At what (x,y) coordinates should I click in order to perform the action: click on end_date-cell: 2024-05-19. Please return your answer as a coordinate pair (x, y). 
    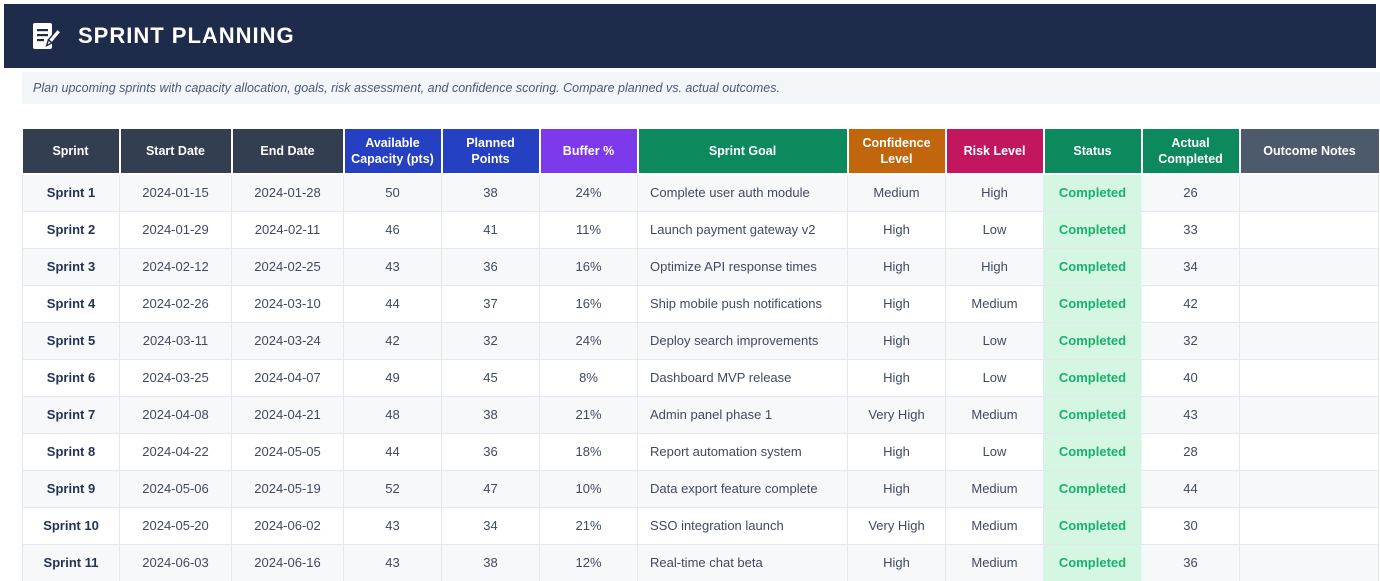
    Looking at the image, I should click on (287, 488).